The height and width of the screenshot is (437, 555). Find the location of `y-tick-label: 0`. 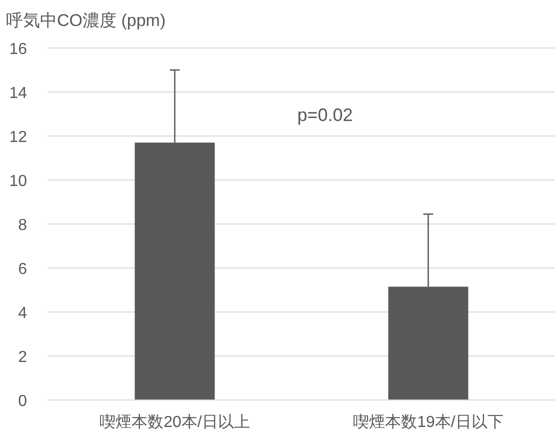

y-tick-label: 0 is located at coordinates (23, 401).